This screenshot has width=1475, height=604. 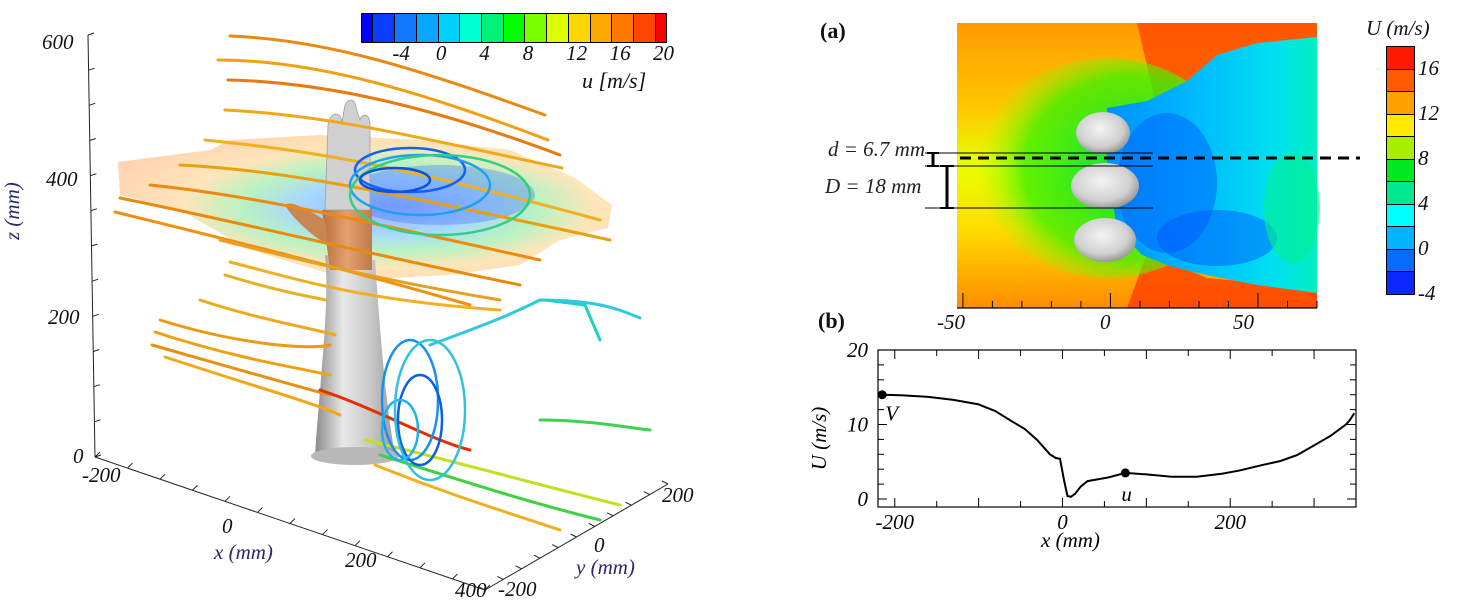 What do you see at coordinates (933, 159) in the screenshot?
I see `d-dimension-bar` at bounding box center [933, 159].